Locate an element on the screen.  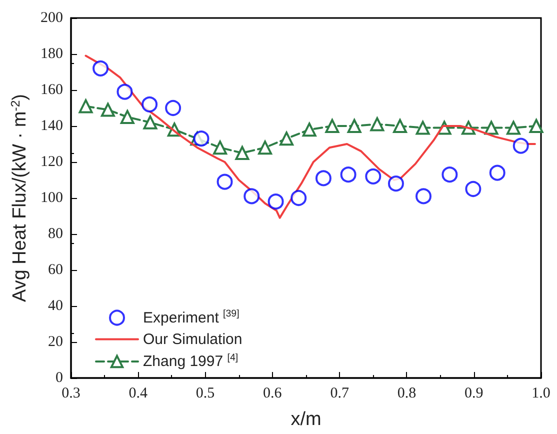
legend-label: Our Simulation is located at coordinates (192, 339).